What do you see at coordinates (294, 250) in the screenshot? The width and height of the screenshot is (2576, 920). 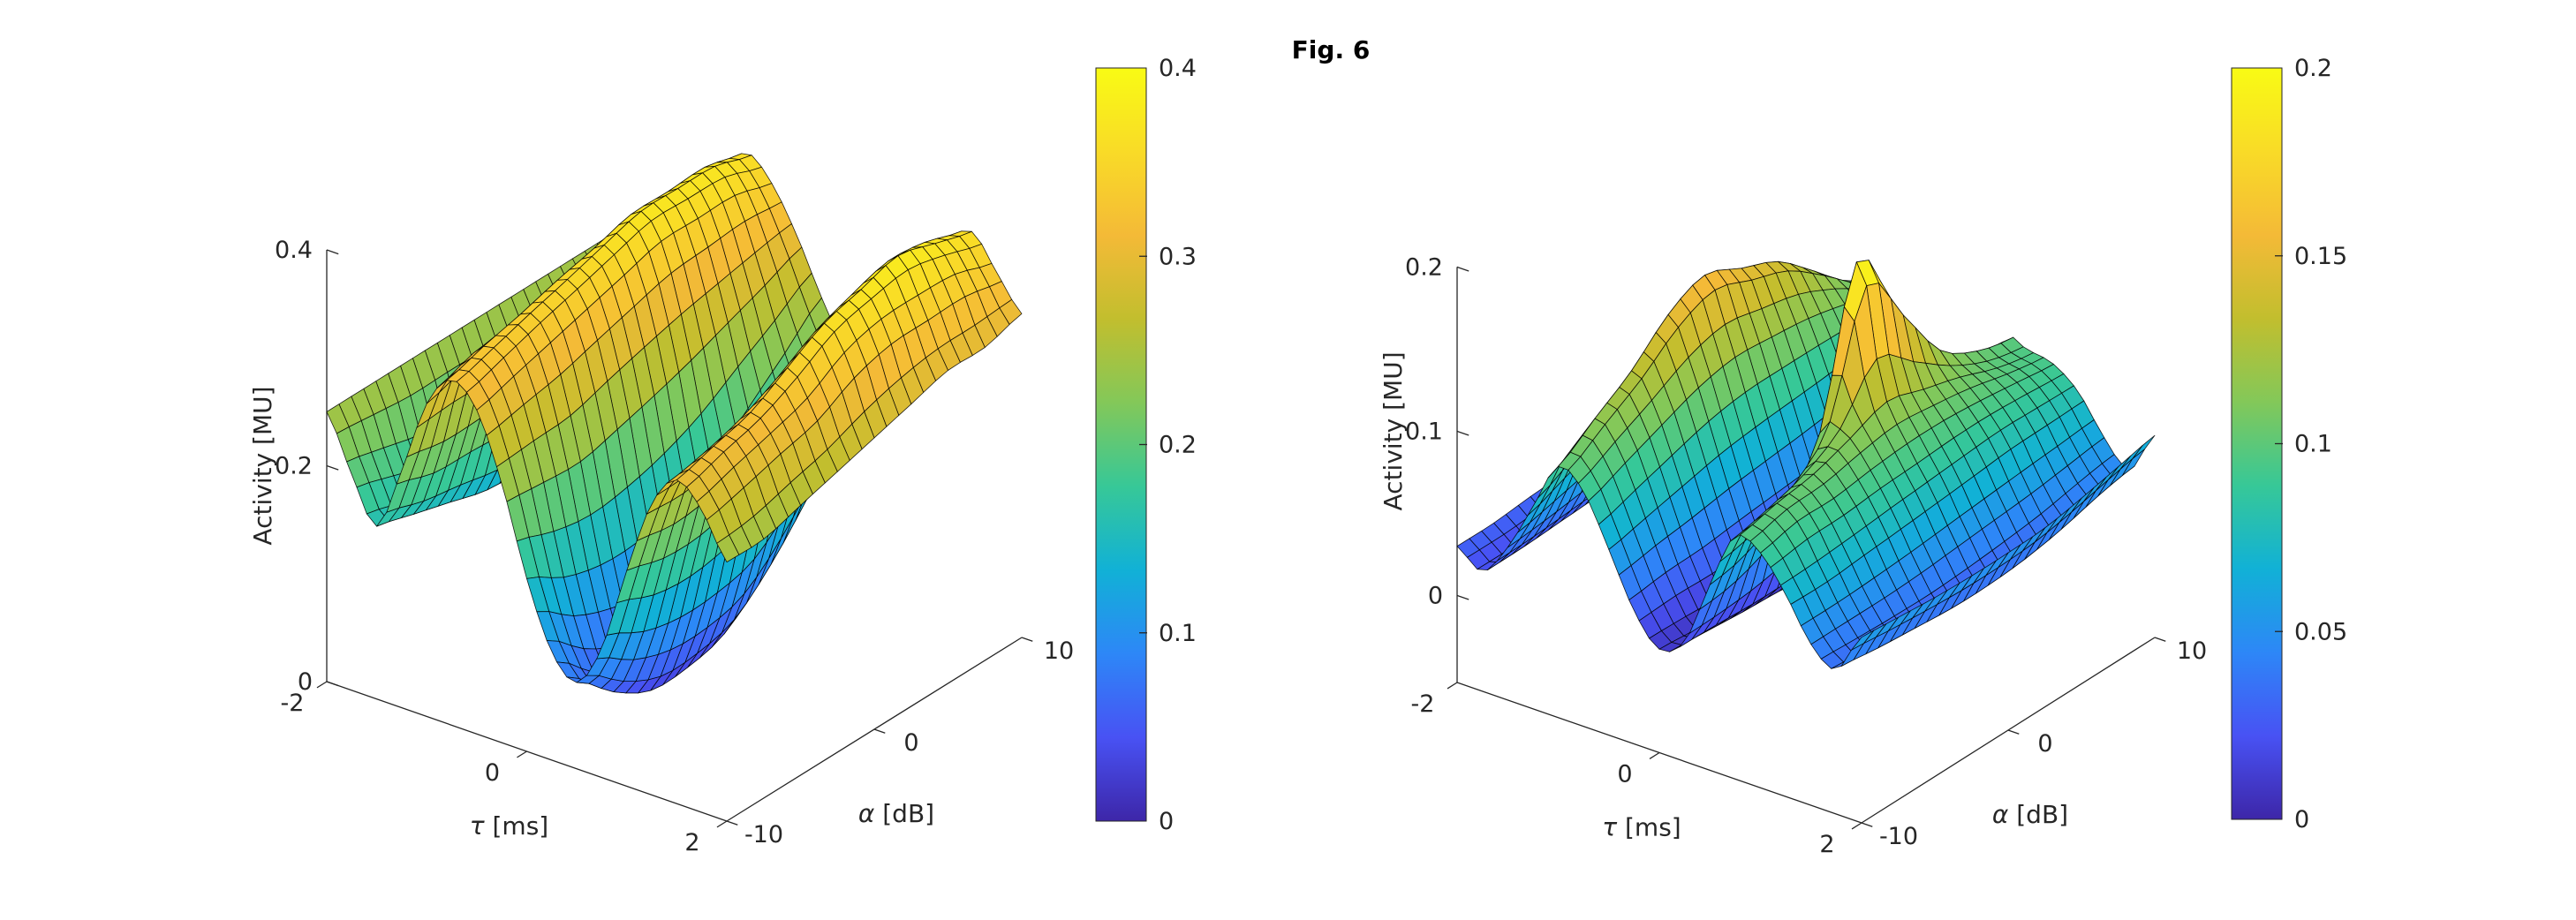 I see `z-tick-label: 0.4` at bounding box center [294, 250].